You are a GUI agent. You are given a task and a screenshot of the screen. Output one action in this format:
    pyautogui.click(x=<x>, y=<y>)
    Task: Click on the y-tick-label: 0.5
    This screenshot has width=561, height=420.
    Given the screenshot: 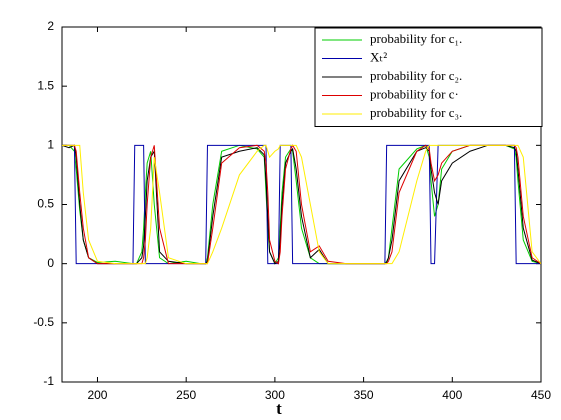 What is the action you would take?
    pyautogui.click(x=45, y=204)
    